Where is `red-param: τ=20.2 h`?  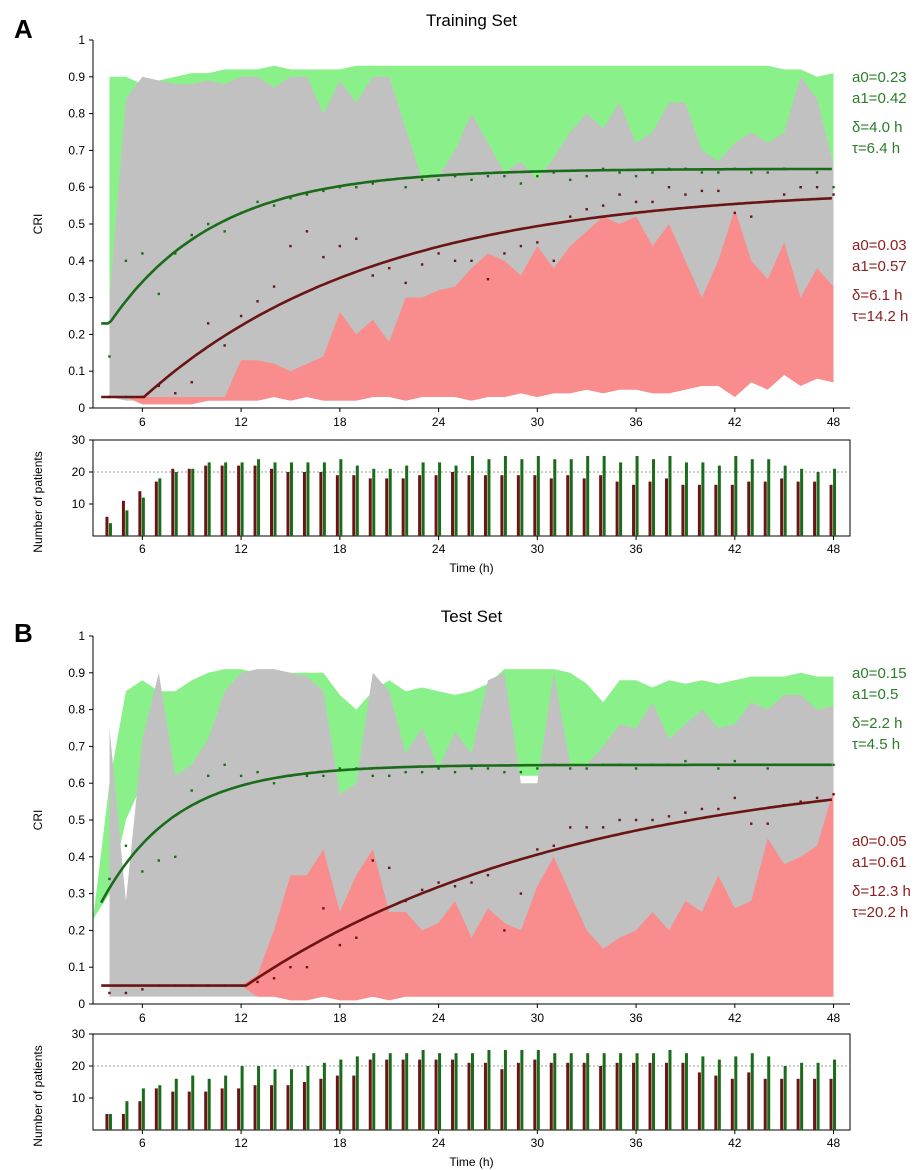
red-param: τ=20.2 h is located at coordinates (880, 912).